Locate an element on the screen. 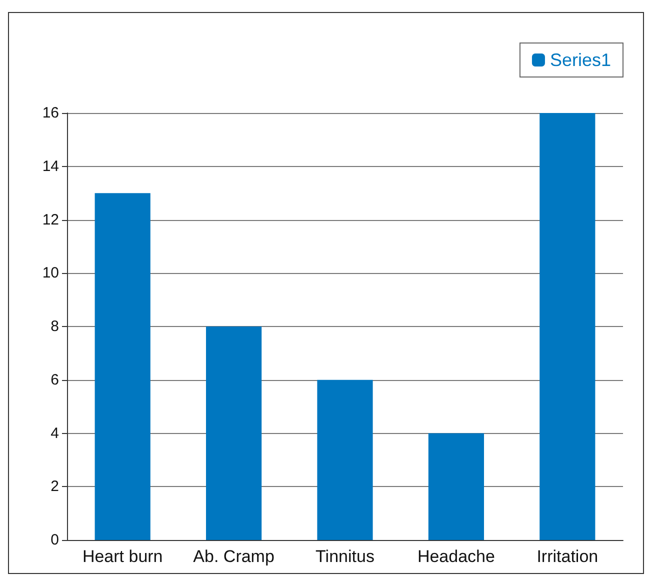  y-tick-label: 8 is located at coordinates (54, 326).